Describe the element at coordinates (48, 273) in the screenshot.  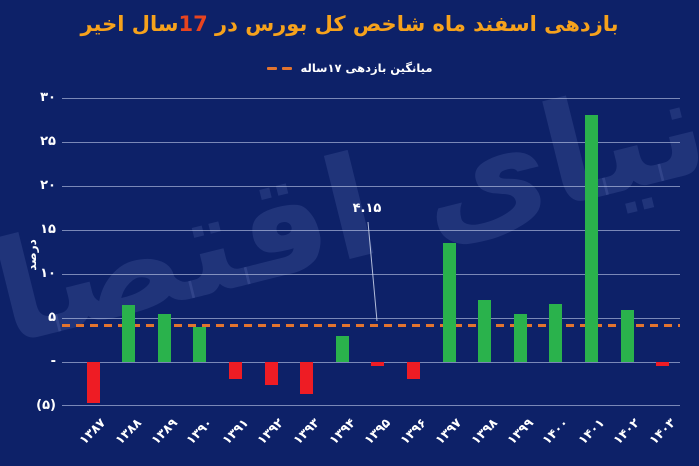
I see `y-tick-label: ۱۰` at that location.